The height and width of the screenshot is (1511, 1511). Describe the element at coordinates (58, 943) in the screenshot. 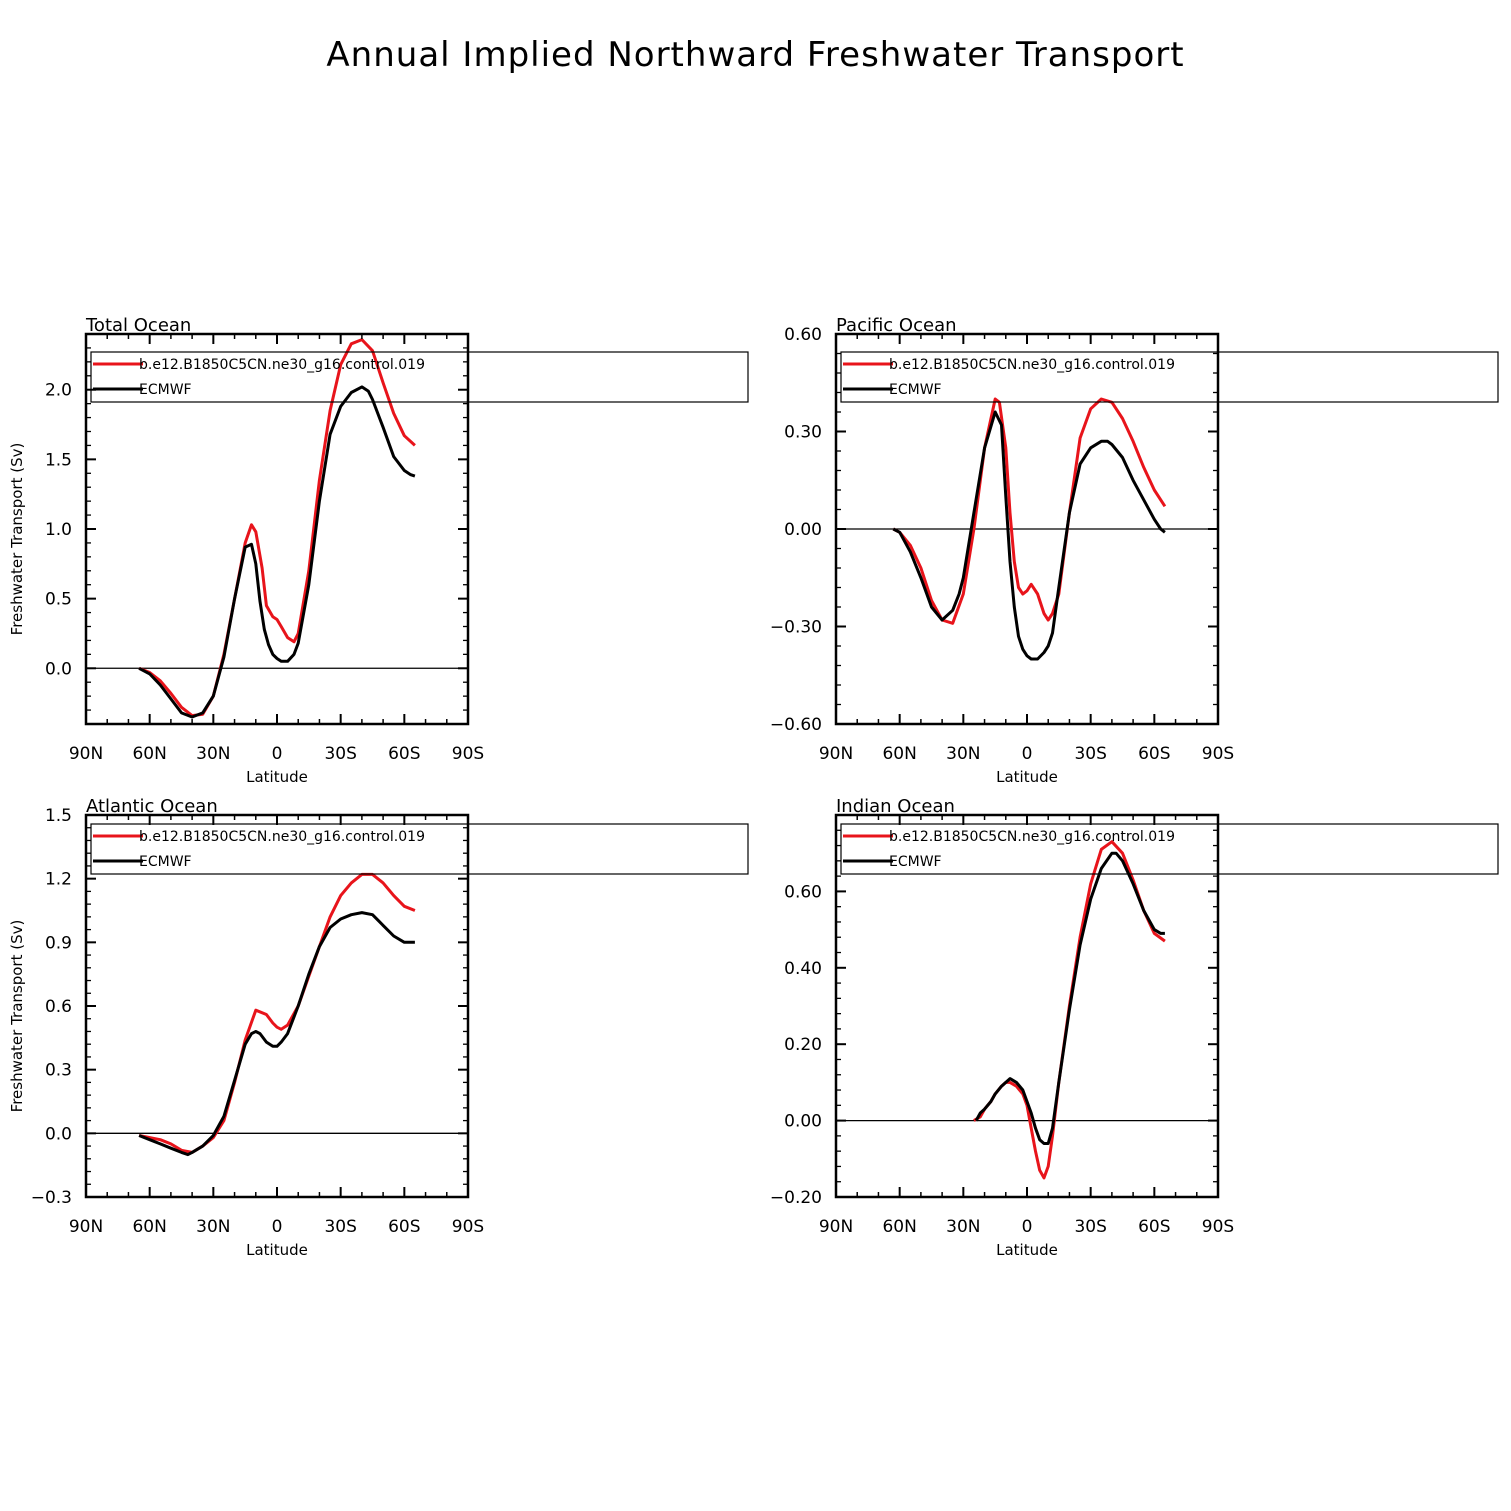

I see `y-tick-label: 0.9` at that location.